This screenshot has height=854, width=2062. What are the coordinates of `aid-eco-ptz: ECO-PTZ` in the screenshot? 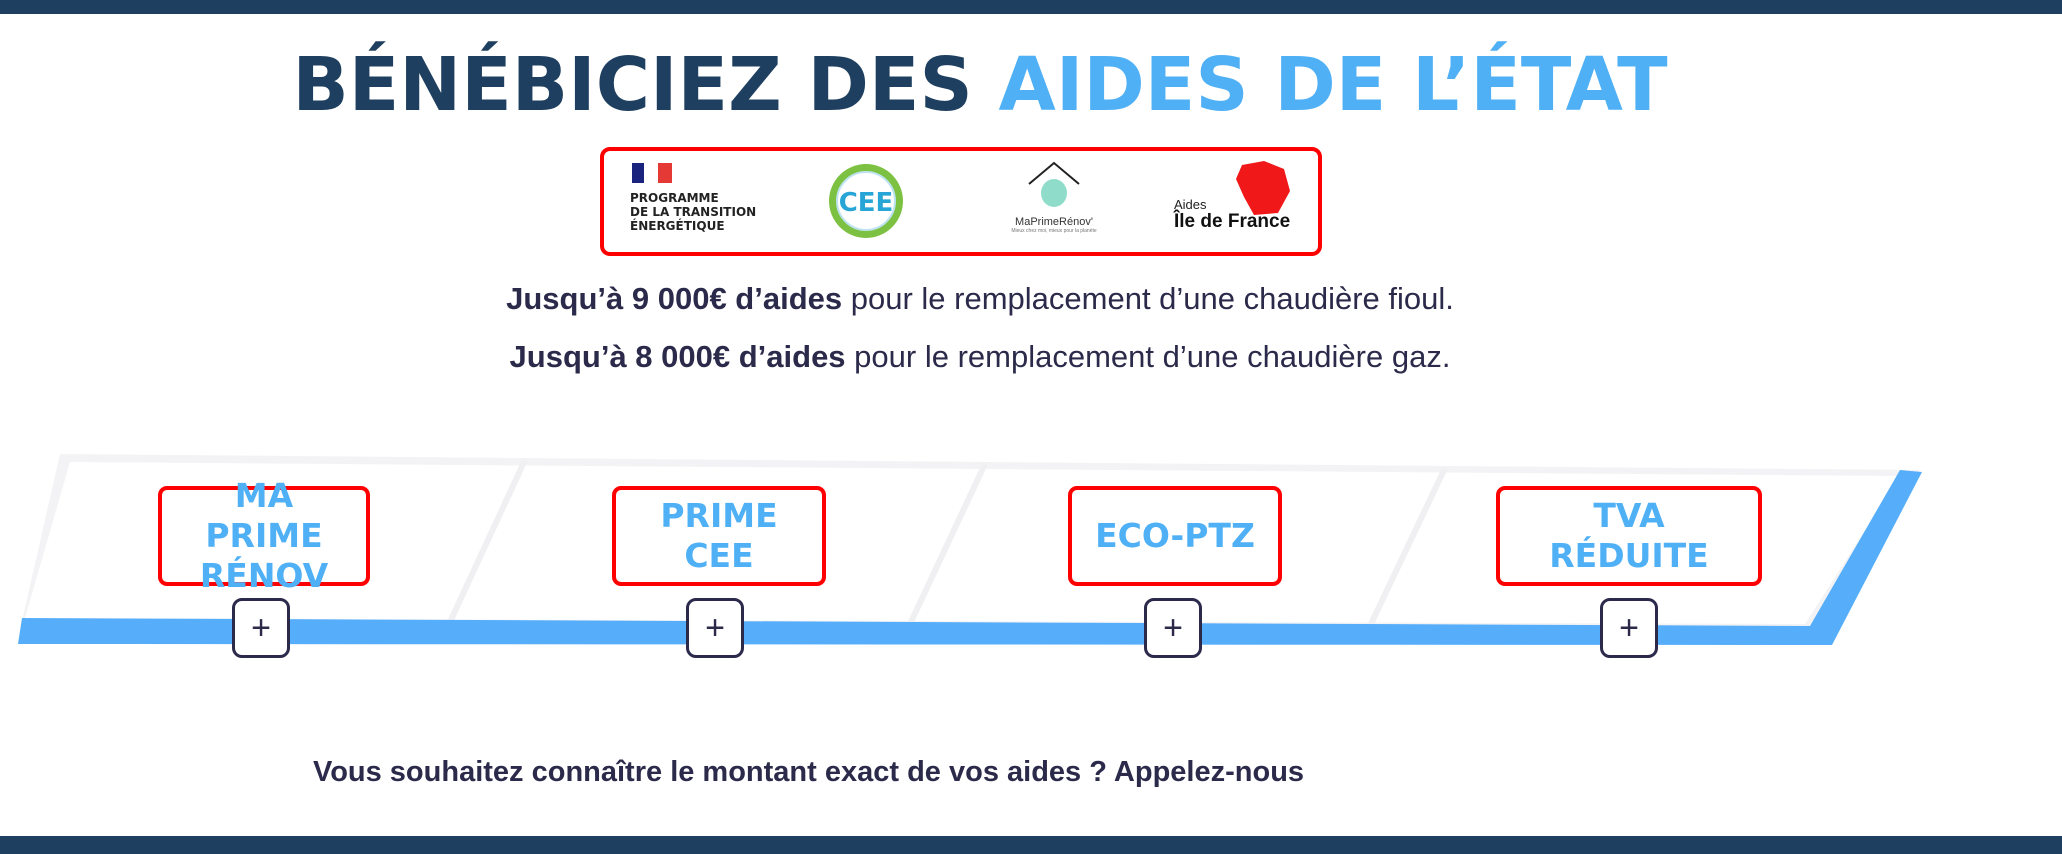 It's located at (1175, 536).